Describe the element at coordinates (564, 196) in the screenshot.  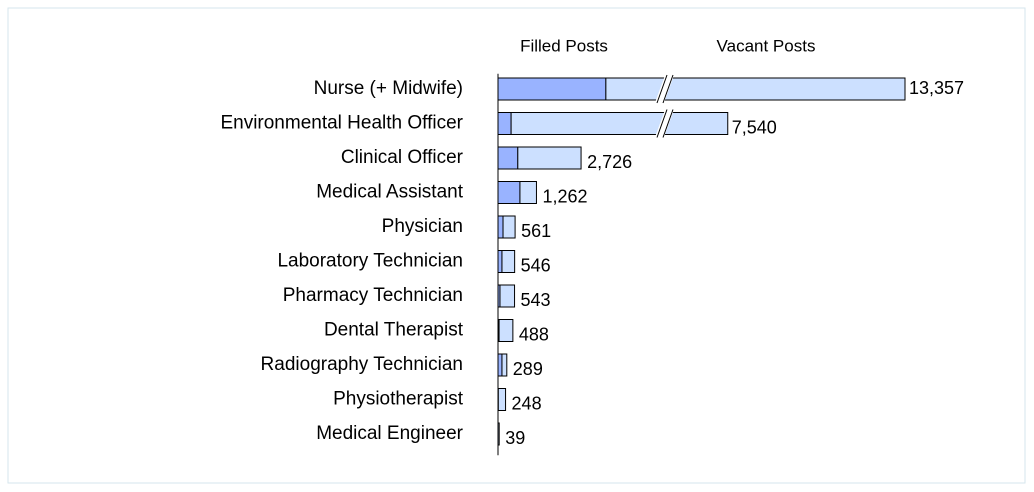
I see `data-label: 1,262` at that location.